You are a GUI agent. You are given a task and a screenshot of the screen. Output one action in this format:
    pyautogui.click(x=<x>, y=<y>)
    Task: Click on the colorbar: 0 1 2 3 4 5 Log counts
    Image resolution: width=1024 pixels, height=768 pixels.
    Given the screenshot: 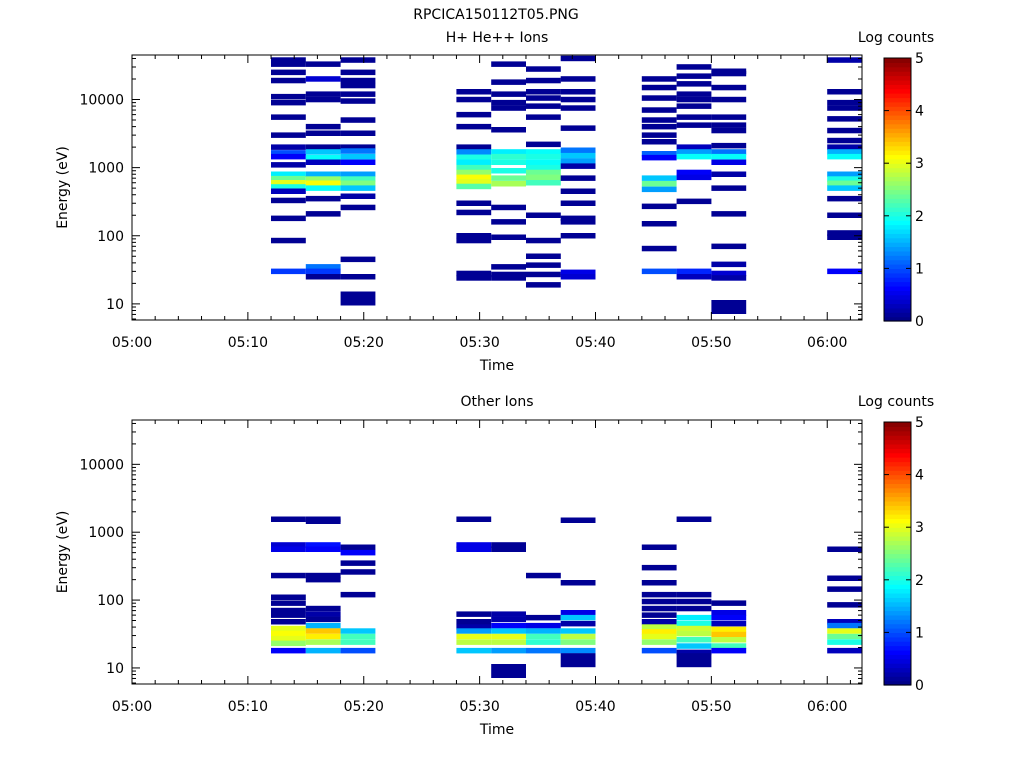 What is the action you would take?
    pyautogui.click(x=896, y=180)
    